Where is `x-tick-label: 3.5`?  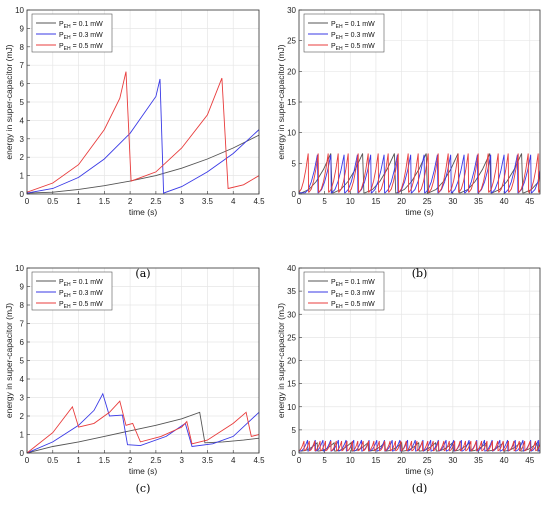
x-tick-label: 3.5 is located at coordinates (208, 460).